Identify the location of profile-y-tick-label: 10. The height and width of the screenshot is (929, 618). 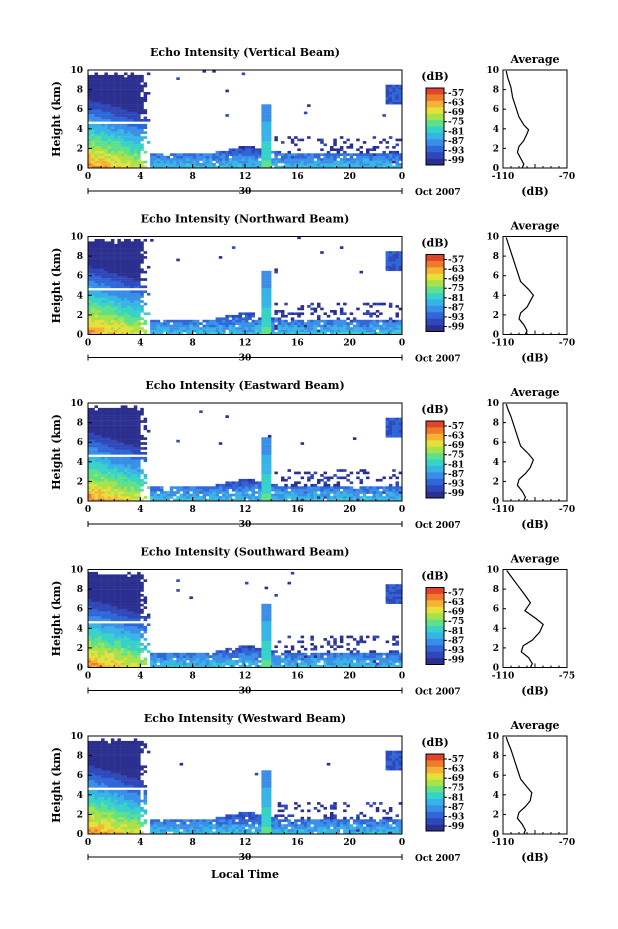
(492, 71).